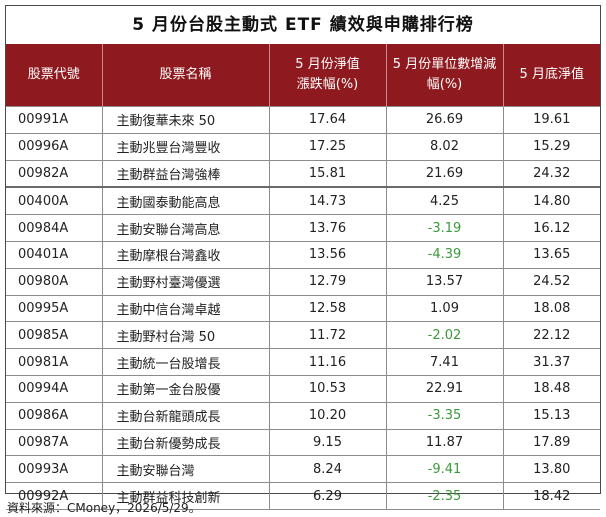 The width and height of the screenshot is (606, 517). What do you see at coordinates (54, 254) in the screenshot?
I see `cell-code: 00401A` at bounding box center [54, 254].